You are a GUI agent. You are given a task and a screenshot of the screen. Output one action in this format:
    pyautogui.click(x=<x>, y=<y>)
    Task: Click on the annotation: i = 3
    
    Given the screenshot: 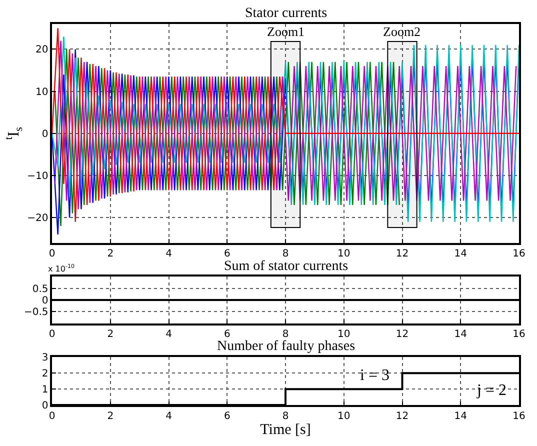 What is the action you would take?
    pyautogui.click(x=375, y=375)
    